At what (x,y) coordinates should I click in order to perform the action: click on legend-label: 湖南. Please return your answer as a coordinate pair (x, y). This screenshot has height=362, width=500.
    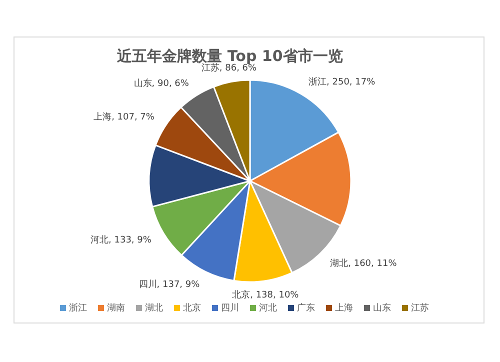
    Looking at the image, I should click on (116, 308).